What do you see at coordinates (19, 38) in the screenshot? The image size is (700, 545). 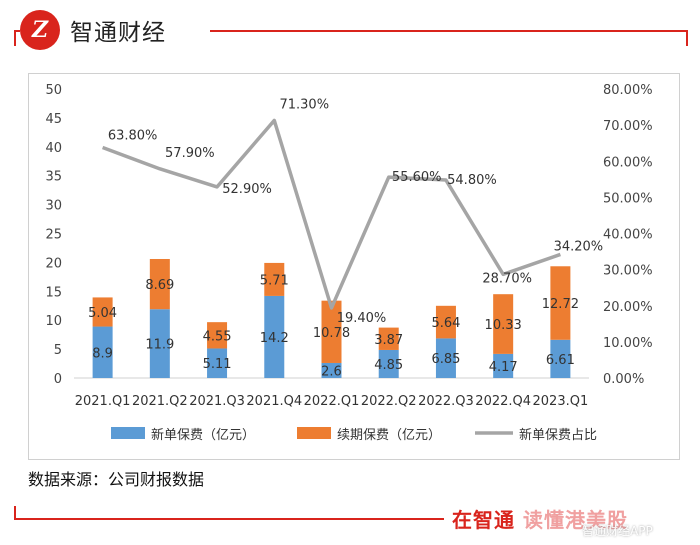 I see `header-frame-left-tick` at bounding box center [19, 38].